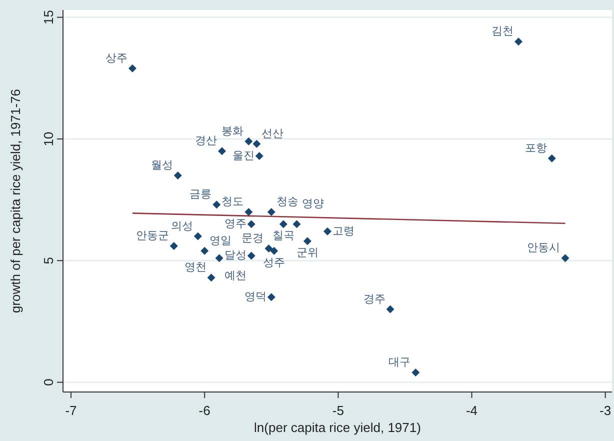 The width and height of the screenshot is (614, 441). What do you see at coordinates (374, 299) in the screenshot?
I see `annotation: 경주` at bounding box center [374, 299].